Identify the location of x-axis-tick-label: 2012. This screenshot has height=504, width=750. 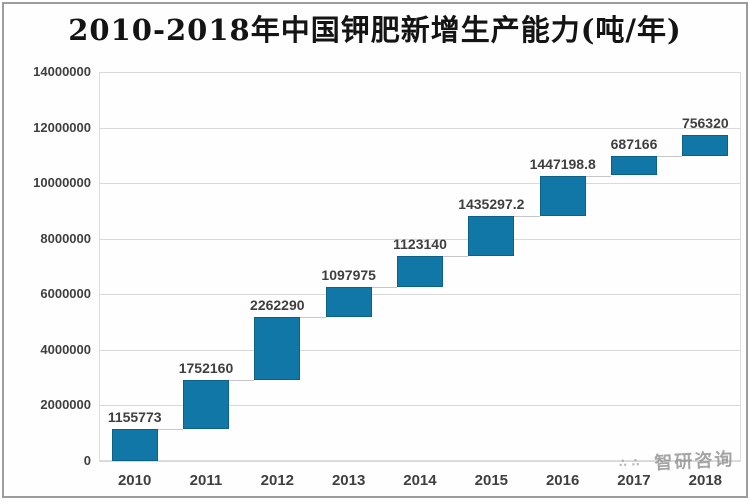
(277, 480).